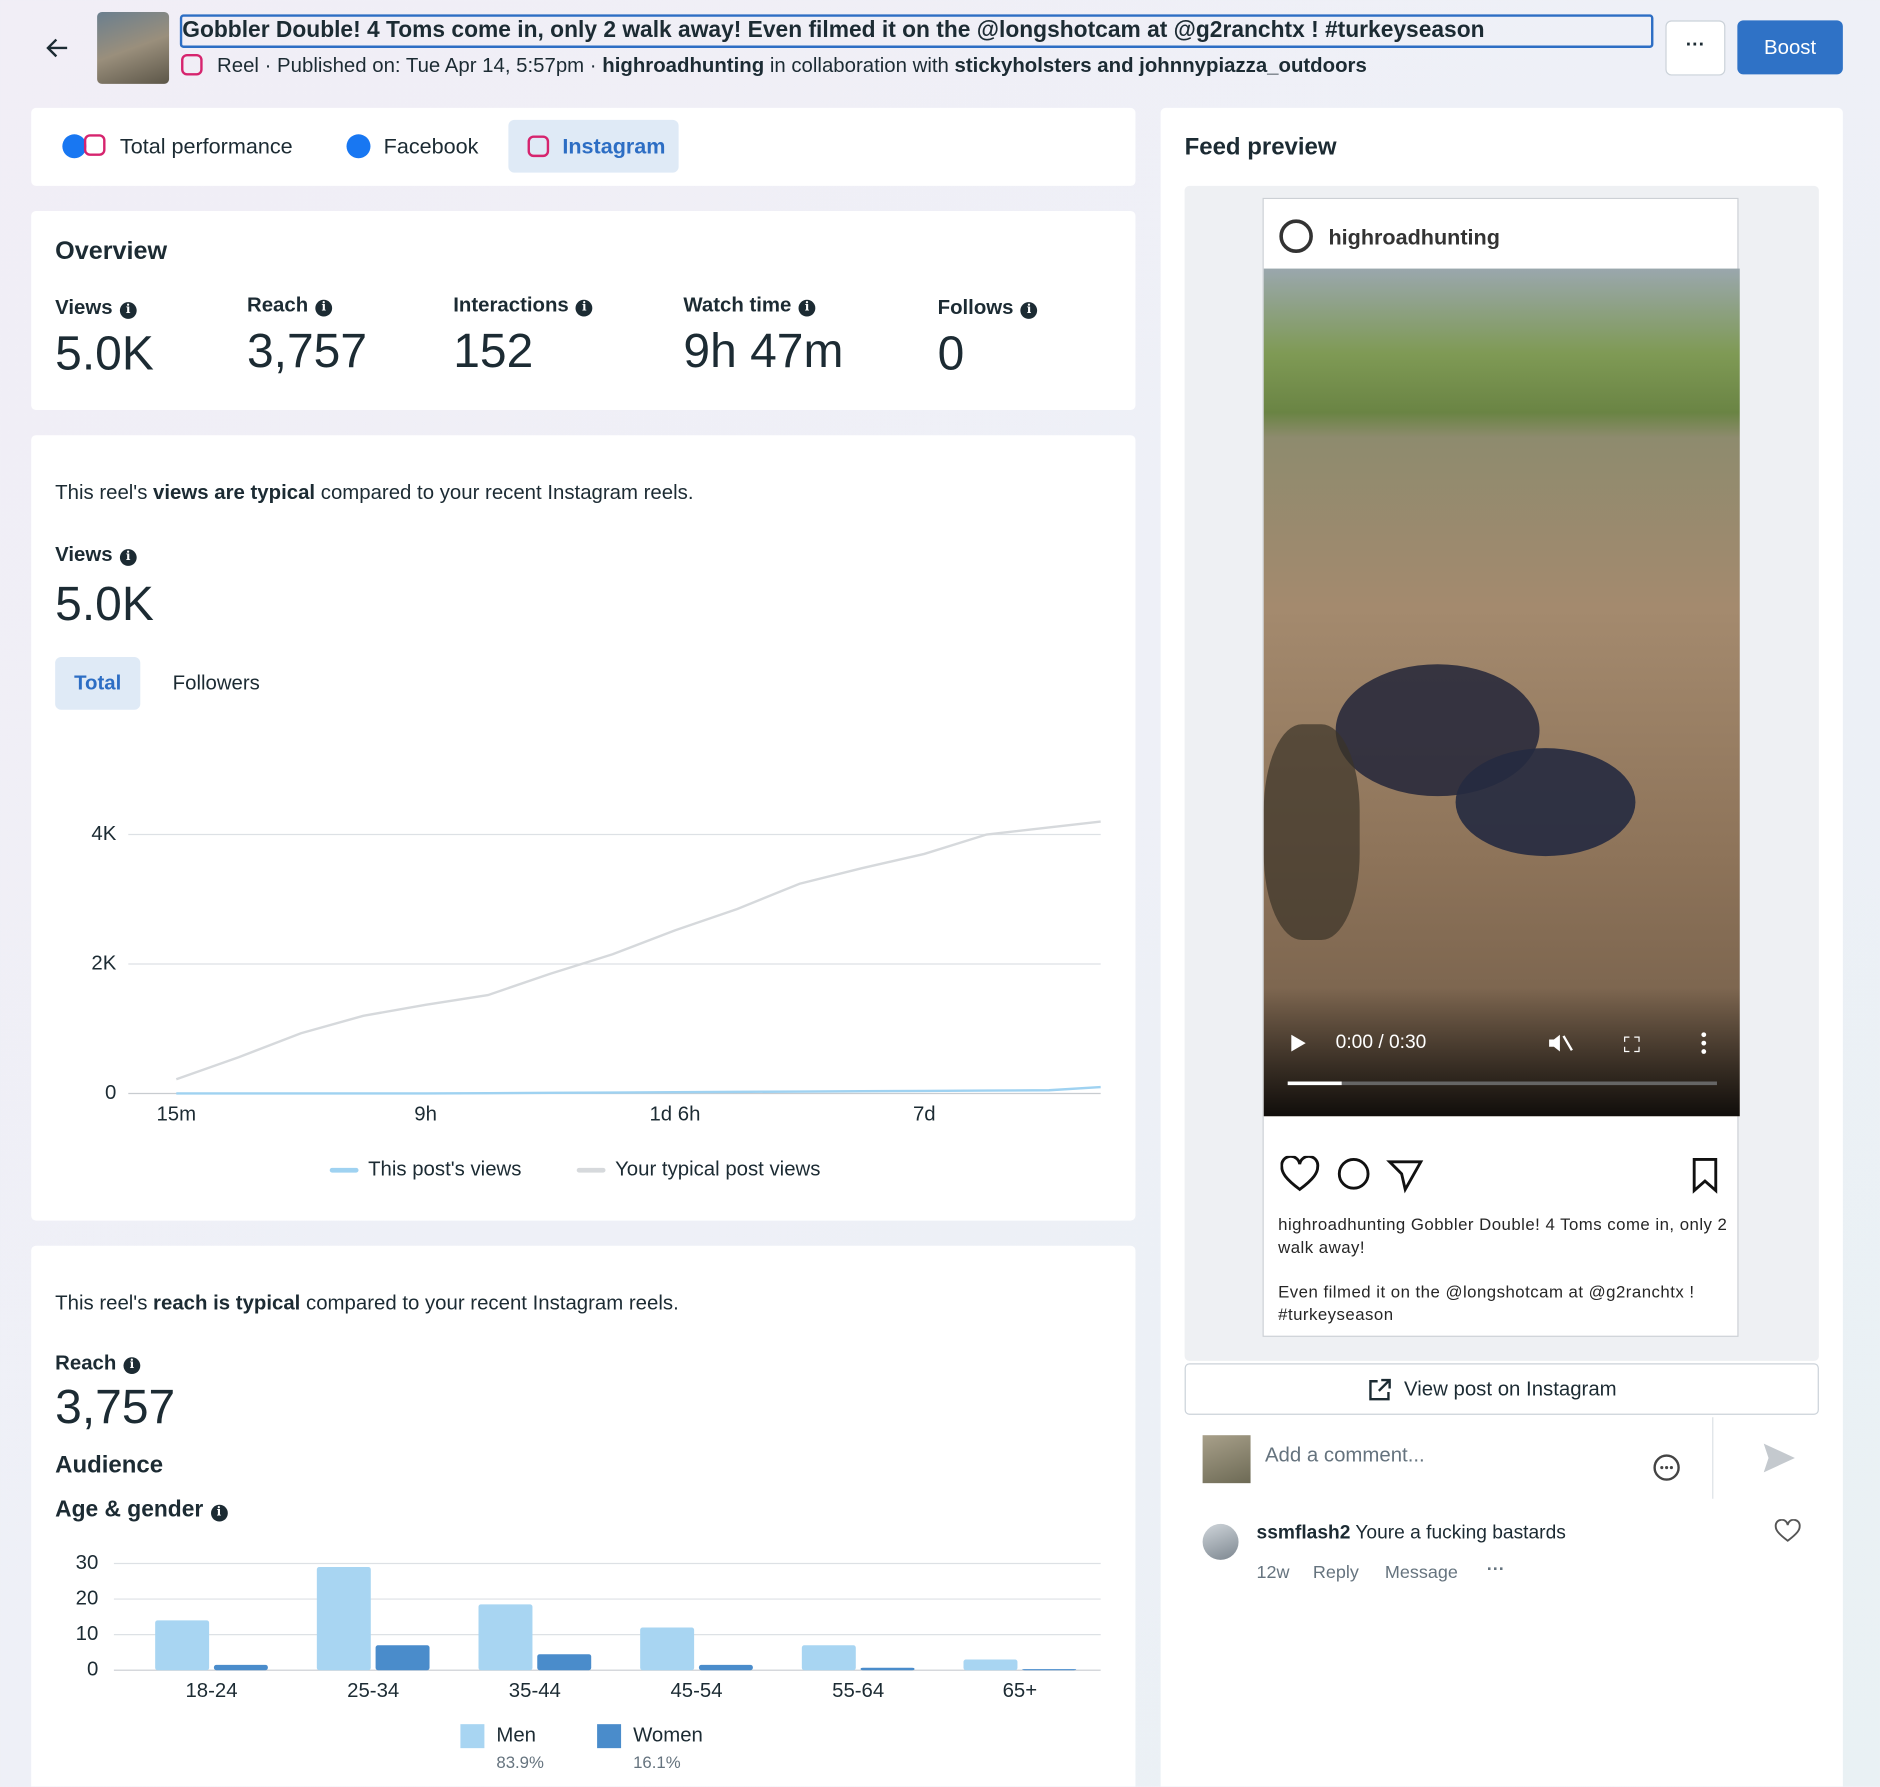 This screenshot has height=1787, width=1880. I want to click on share-icon, so click(1405, 1177).